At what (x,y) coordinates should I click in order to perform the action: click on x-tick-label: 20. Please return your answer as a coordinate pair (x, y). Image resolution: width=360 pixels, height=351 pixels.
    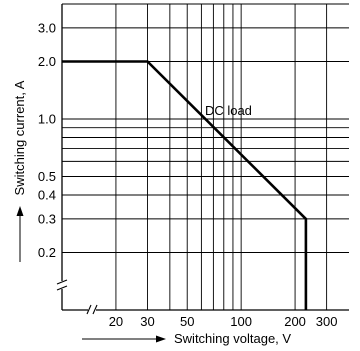
    Looking at the image, I should click on (116, 321).